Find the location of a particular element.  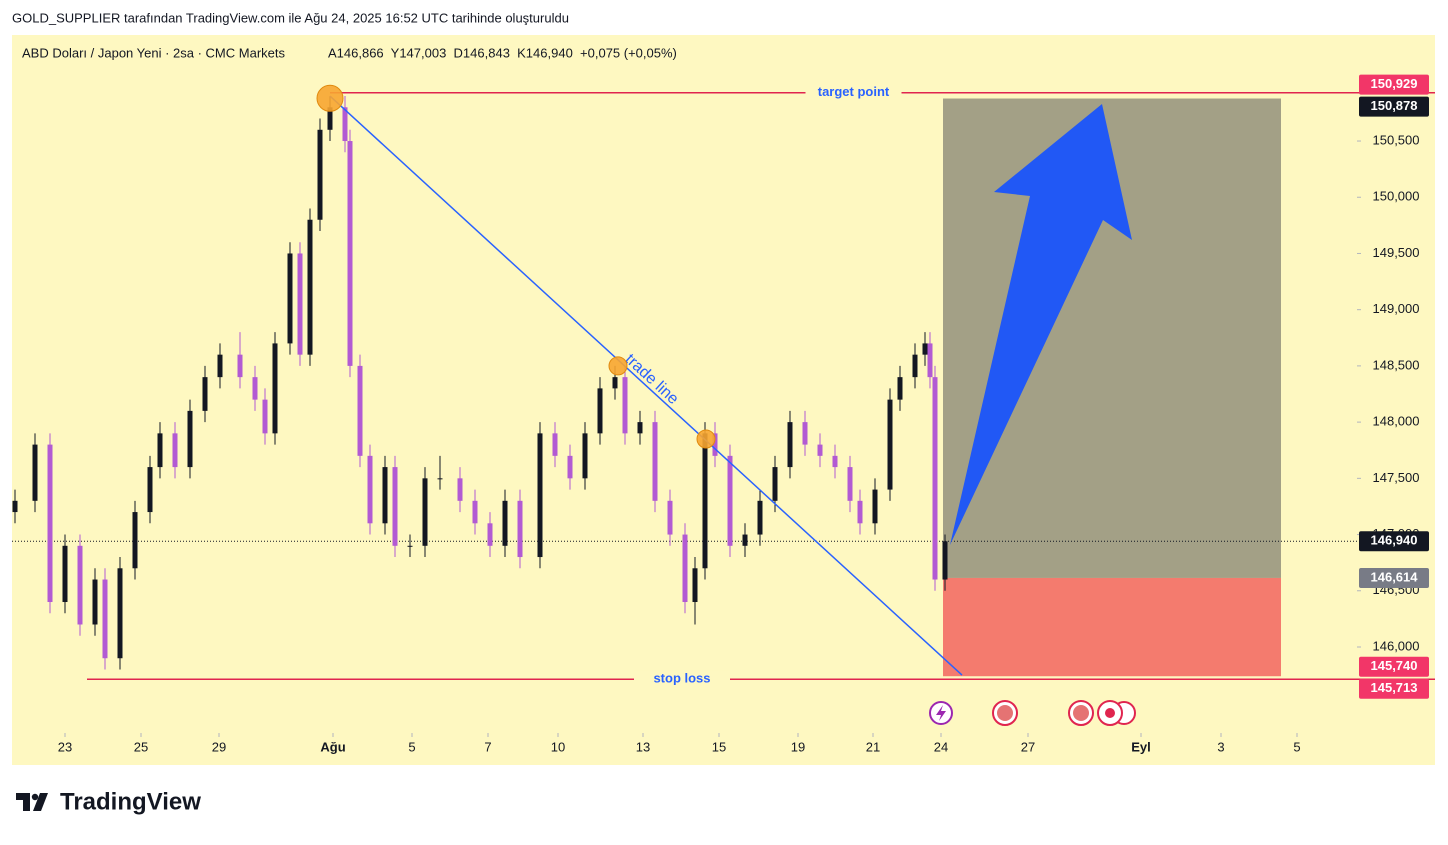

logo: TradingView is located at coordinates (108, 801).